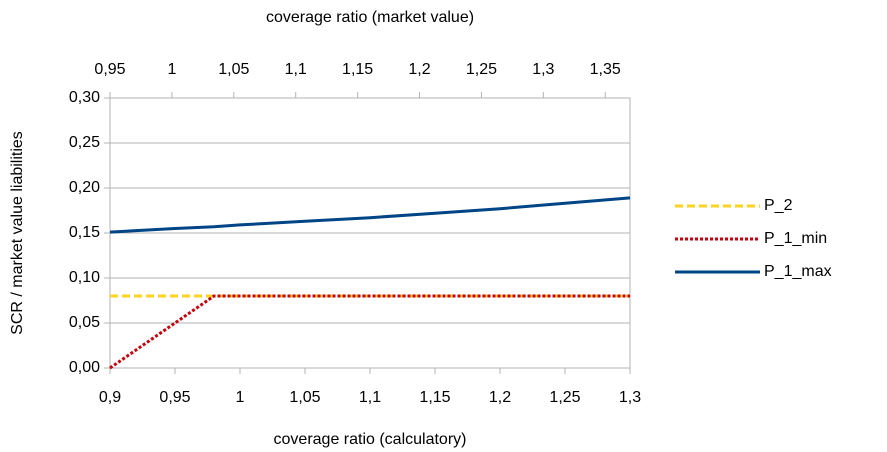 This screenshot has height=452, width=887. What do you see at coordinates (778, 205) in the screenshot?
I see `legend-label: P_2` at bounding box center [778, 205].